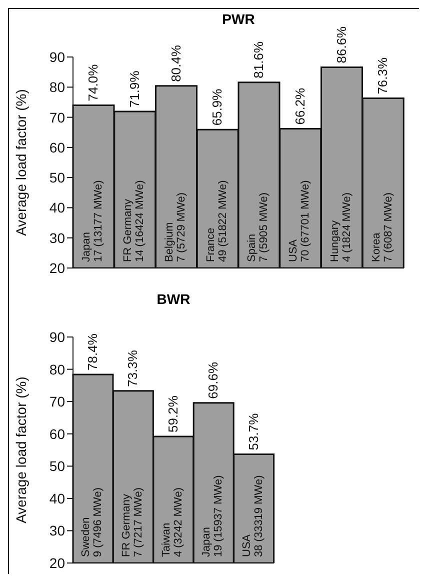 Image resolution: width=422 pixels, height=588 pixels. What do you see at coordinates (134, 89) in the screenshot?
I see `data-label: 71.9%` at bounding box center [134, 89].